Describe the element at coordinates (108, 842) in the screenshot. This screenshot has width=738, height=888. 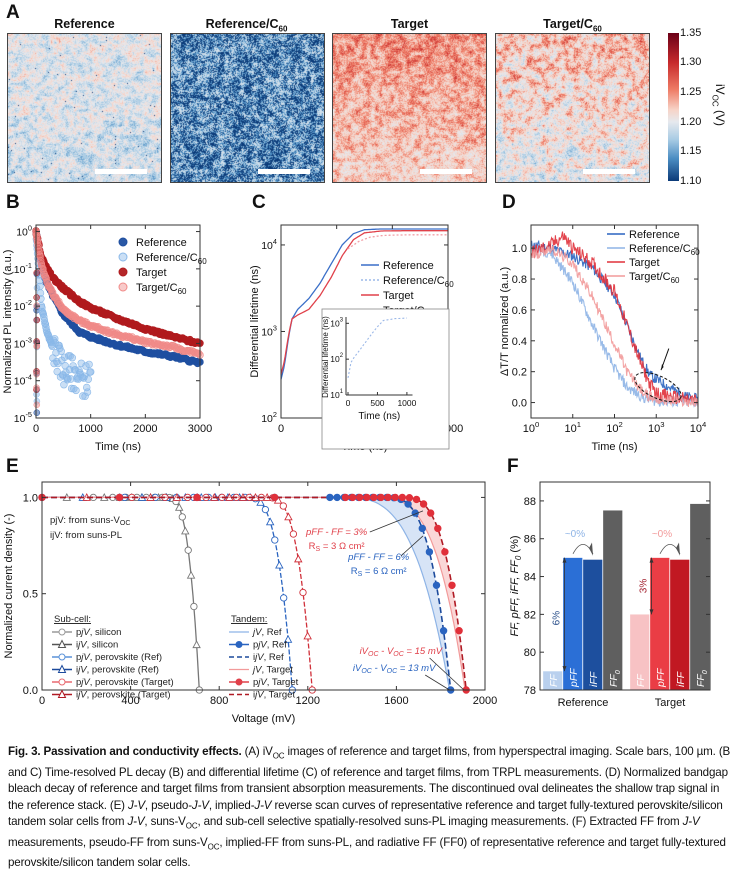
I see `caption-text: measurements, pseudo-FF from suns-V` at that location.